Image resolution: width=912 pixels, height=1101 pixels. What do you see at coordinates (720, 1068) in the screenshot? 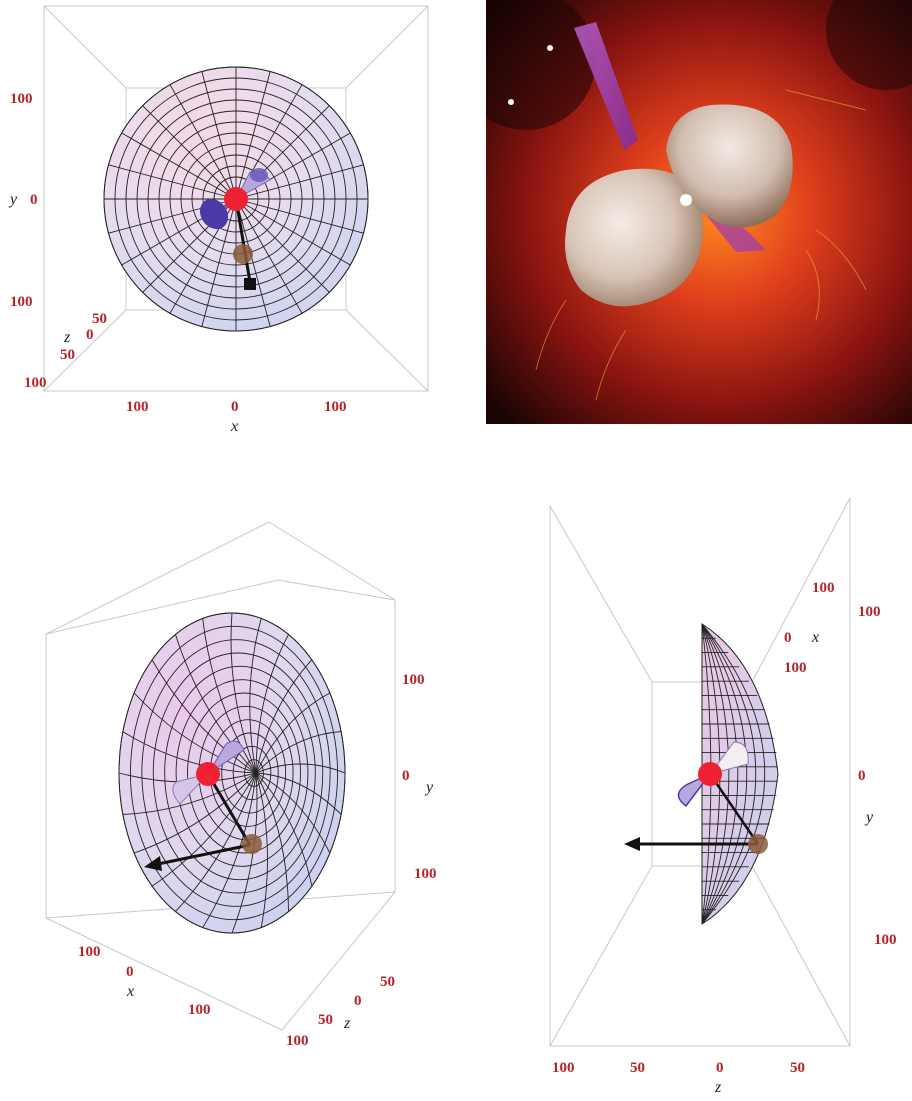
I see `z-tick-center: 0` at bounding box center [720, 1068].